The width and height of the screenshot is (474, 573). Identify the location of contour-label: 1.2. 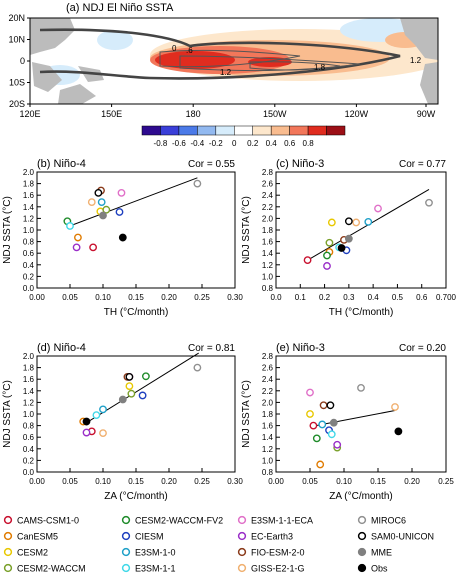
(226, 72).